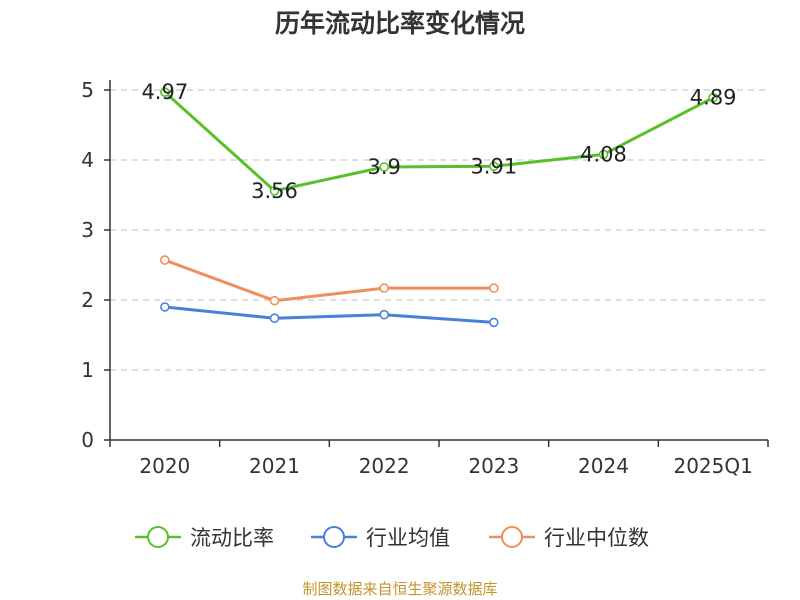 Image resolution: width=800 pixels, height=600 pixels. Describe the element at coordinates (87, 370) in the screenshot. I see `y-tick-label: 1` at that location.